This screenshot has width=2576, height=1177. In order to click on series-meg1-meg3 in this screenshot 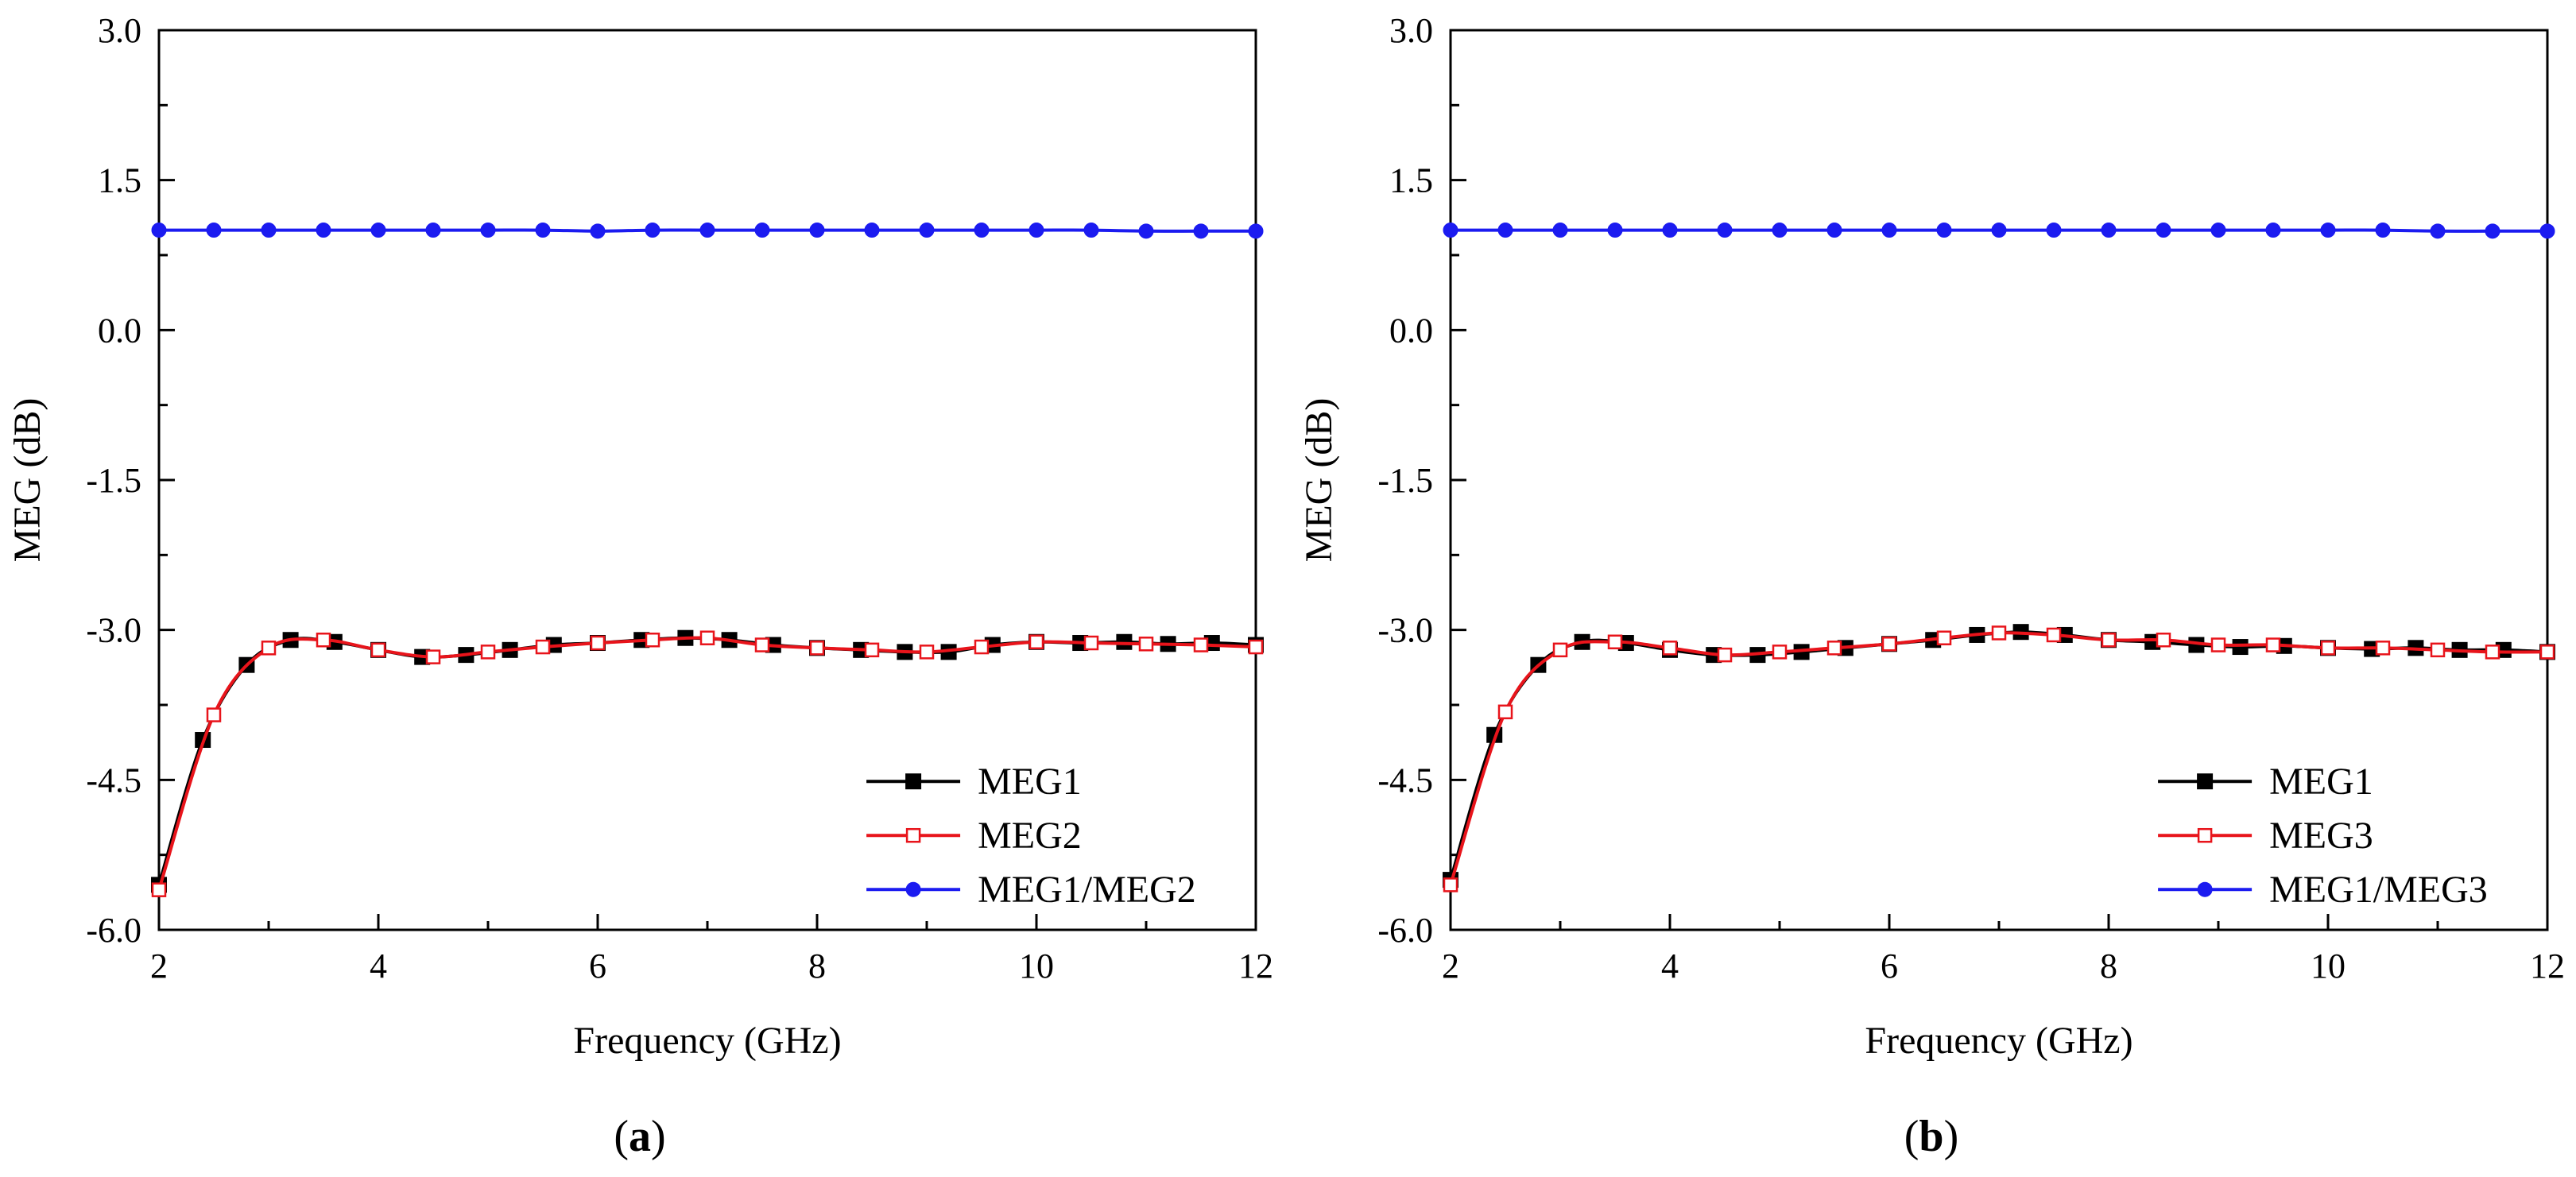, I will do `click(1999, 231)`.